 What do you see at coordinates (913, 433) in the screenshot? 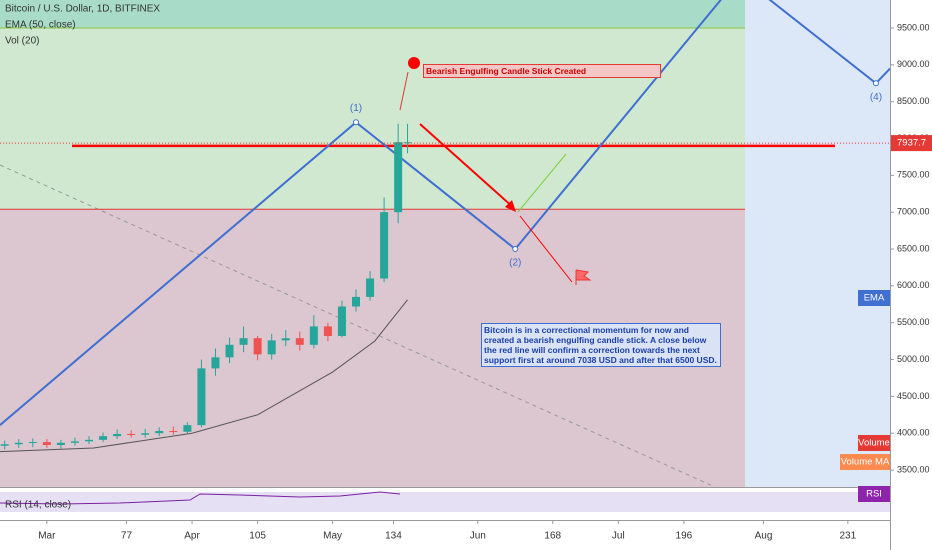
I see `y-tick-label: 4000.00` at bounding box center [913, 433].